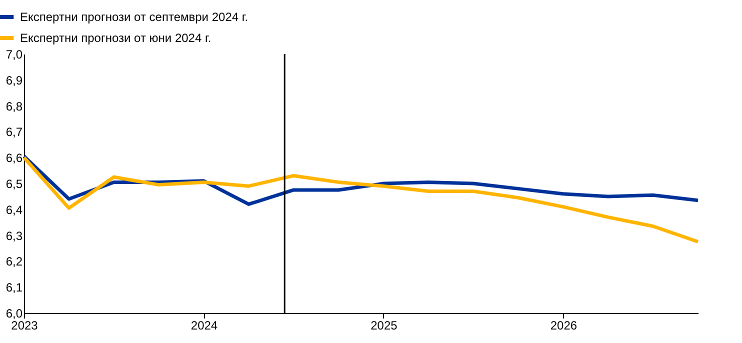  I want to click on y-tick-label: 6,1, so click(14, 287).